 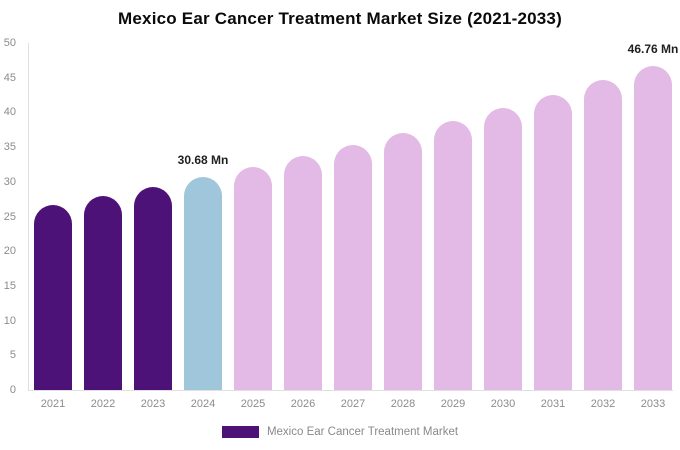 I want to click on bar-2023, so click(x=153, y=288).